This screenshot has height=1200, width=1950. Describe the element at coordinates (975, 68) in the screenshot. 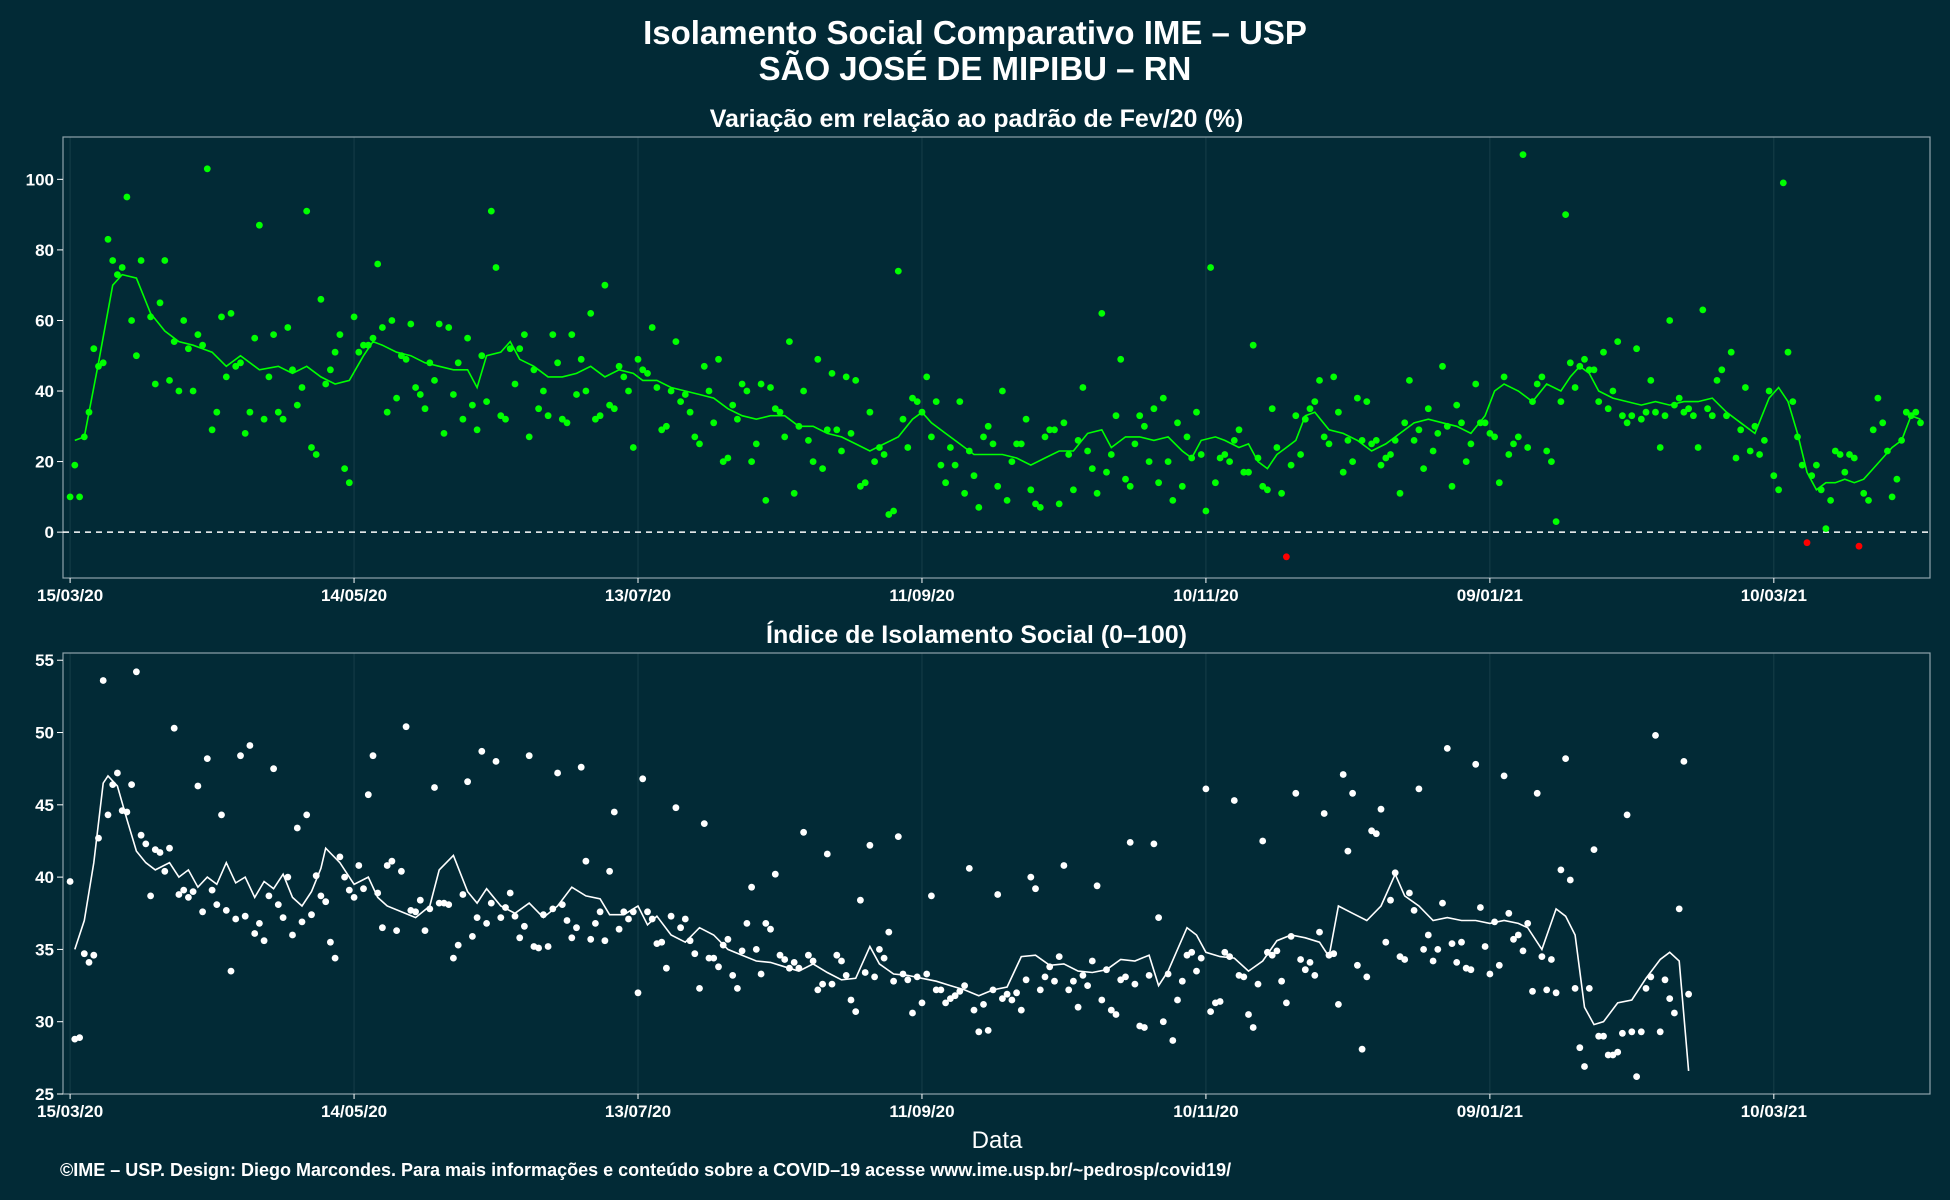

I see `main-title-line2: SÃO JOSÉ DE MIPIBU – RN` at that location.